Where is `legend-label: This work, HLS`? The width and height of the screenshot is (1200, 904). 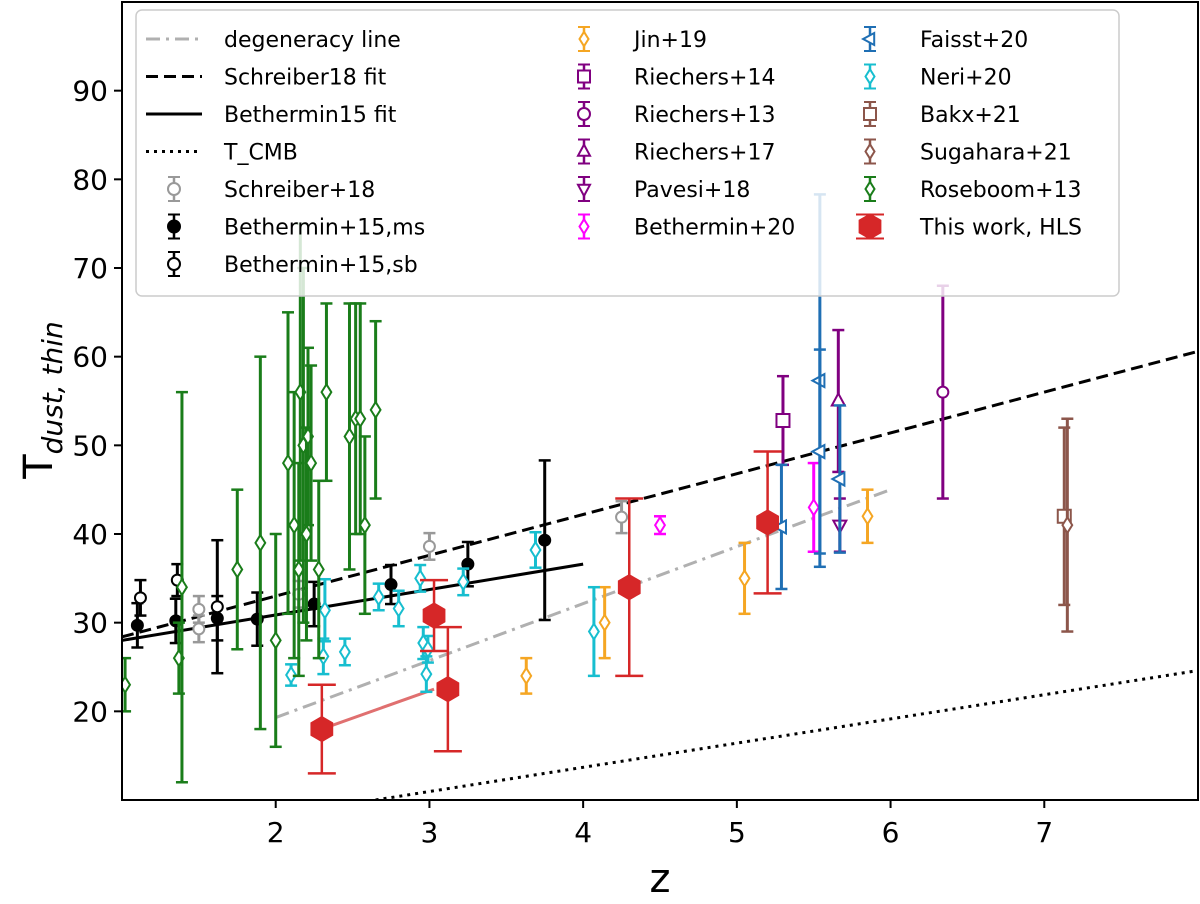
legend-label: This work, HLS is located at coordinates (1000, 228).